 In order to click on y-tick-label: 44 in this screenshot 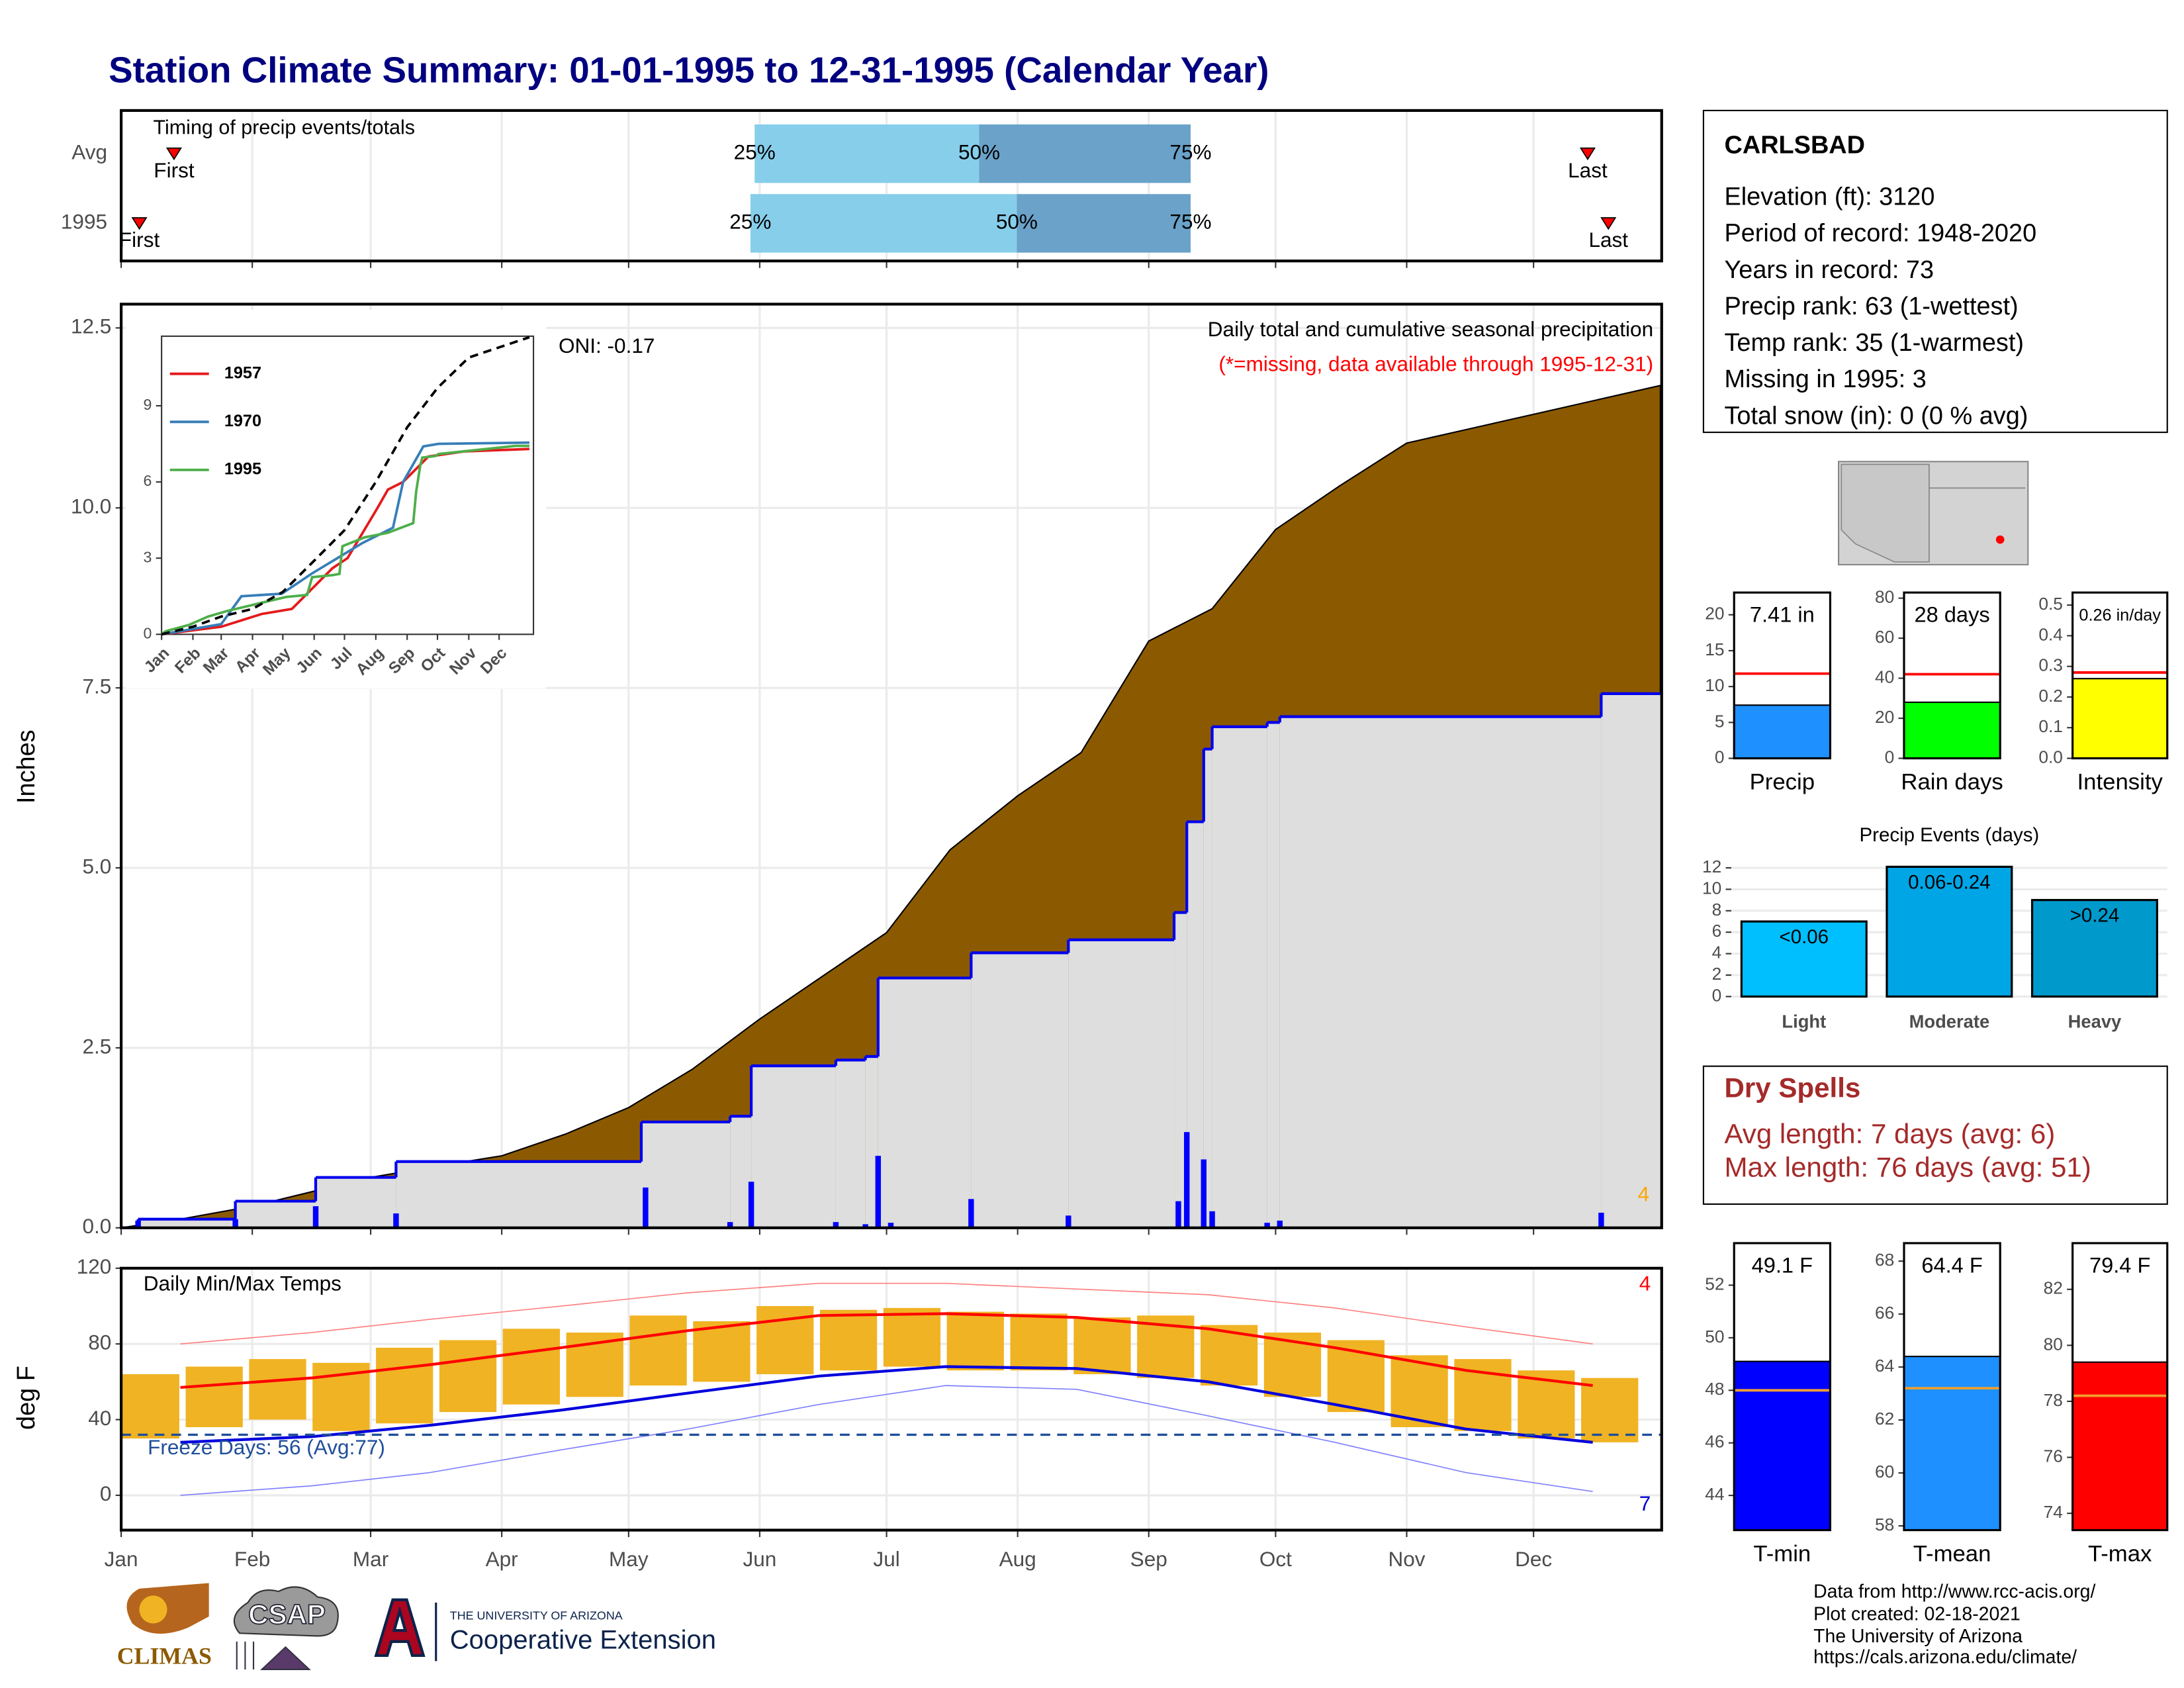, I will do `click(1715, 1494)`.